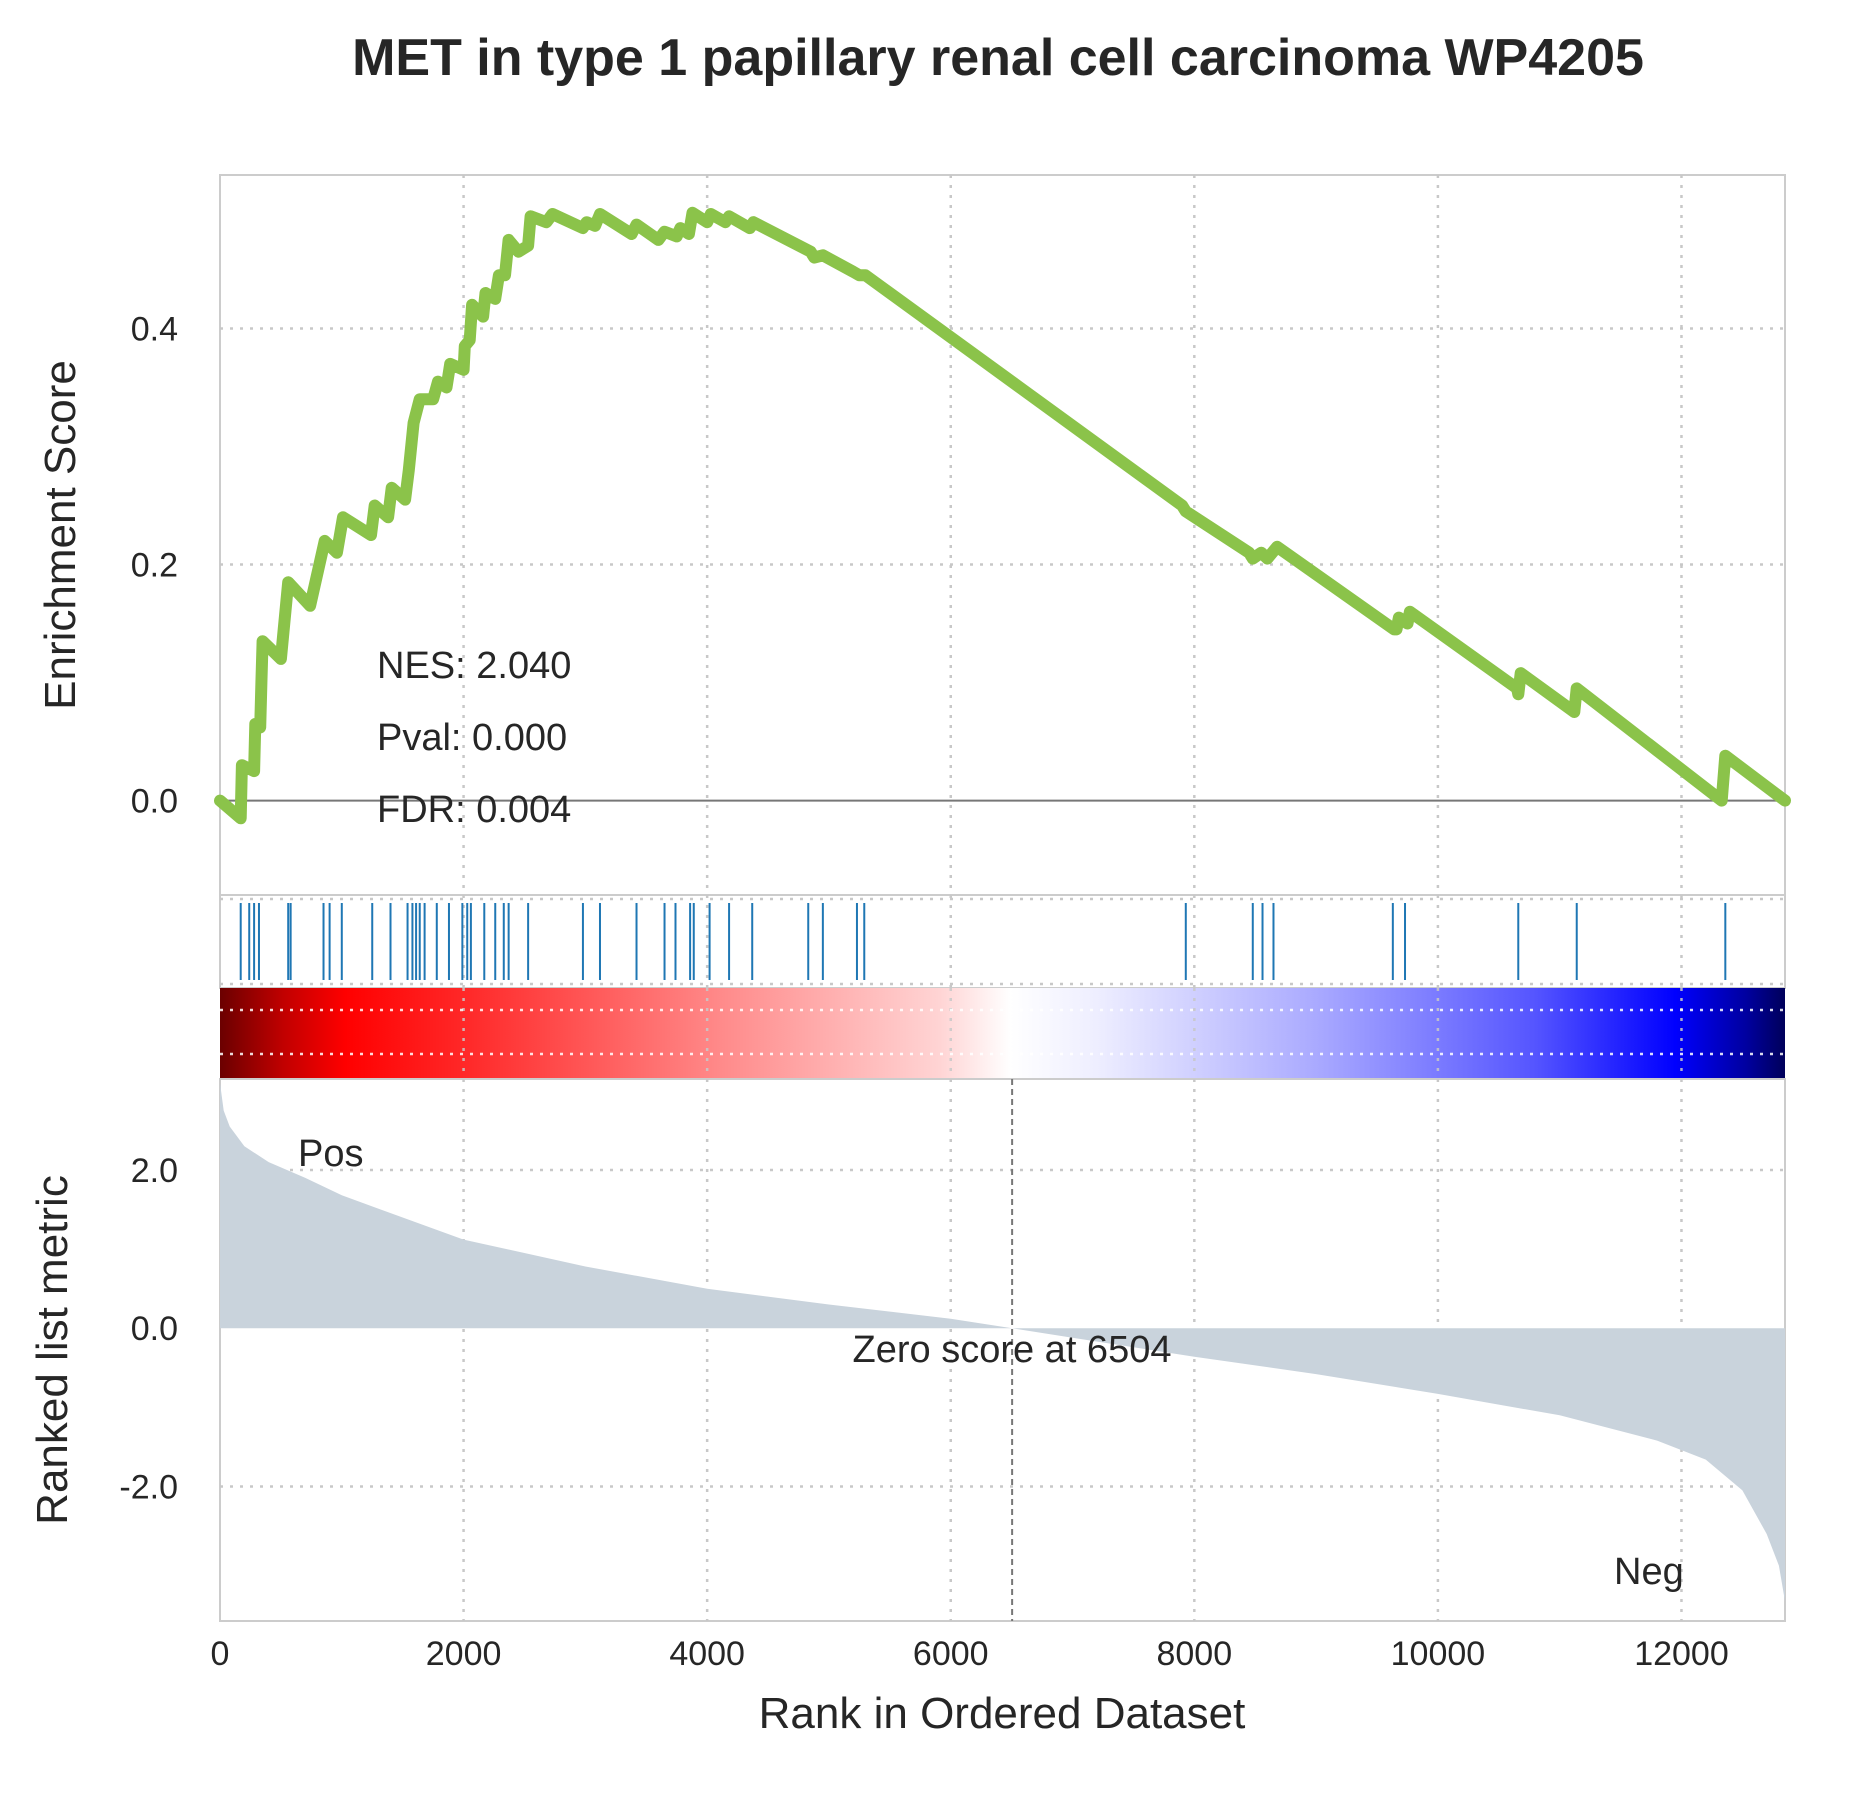 The image size is (1856, 1797). Describe the element at coordinates (1194, 1654) in the screenshot. I see `x-tick-label: 8000` at that location.